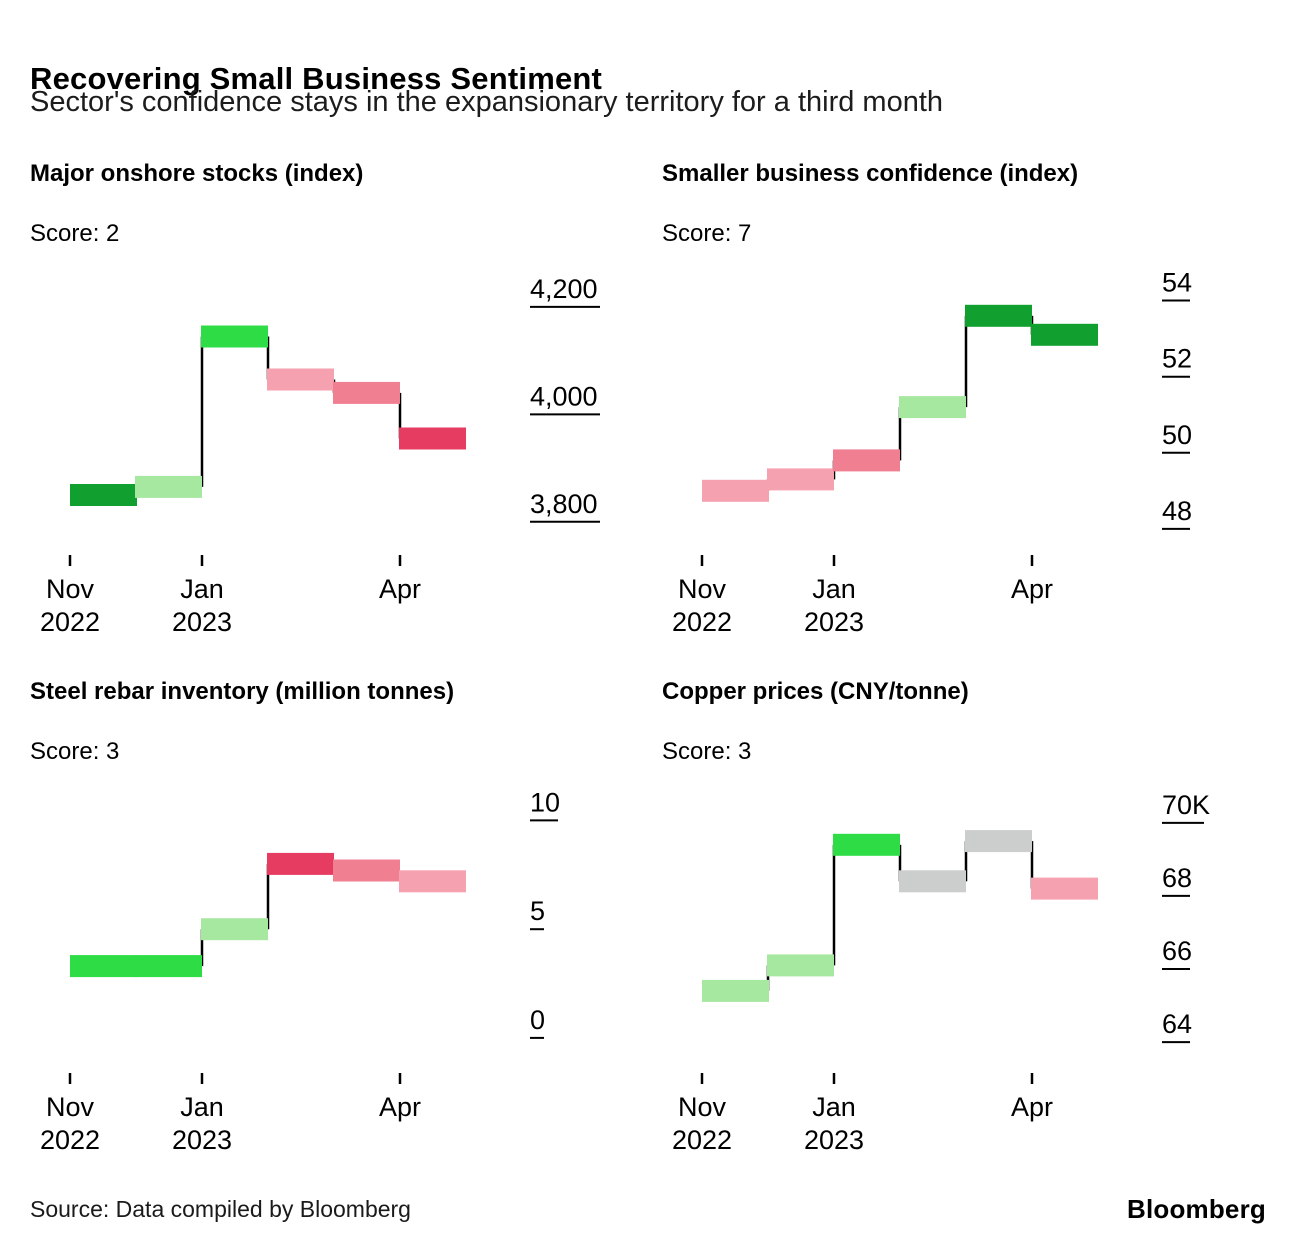 The height and width of the screenshot is (1250, 1296). I want to click on svg-text: 66, so click(1177, 951).